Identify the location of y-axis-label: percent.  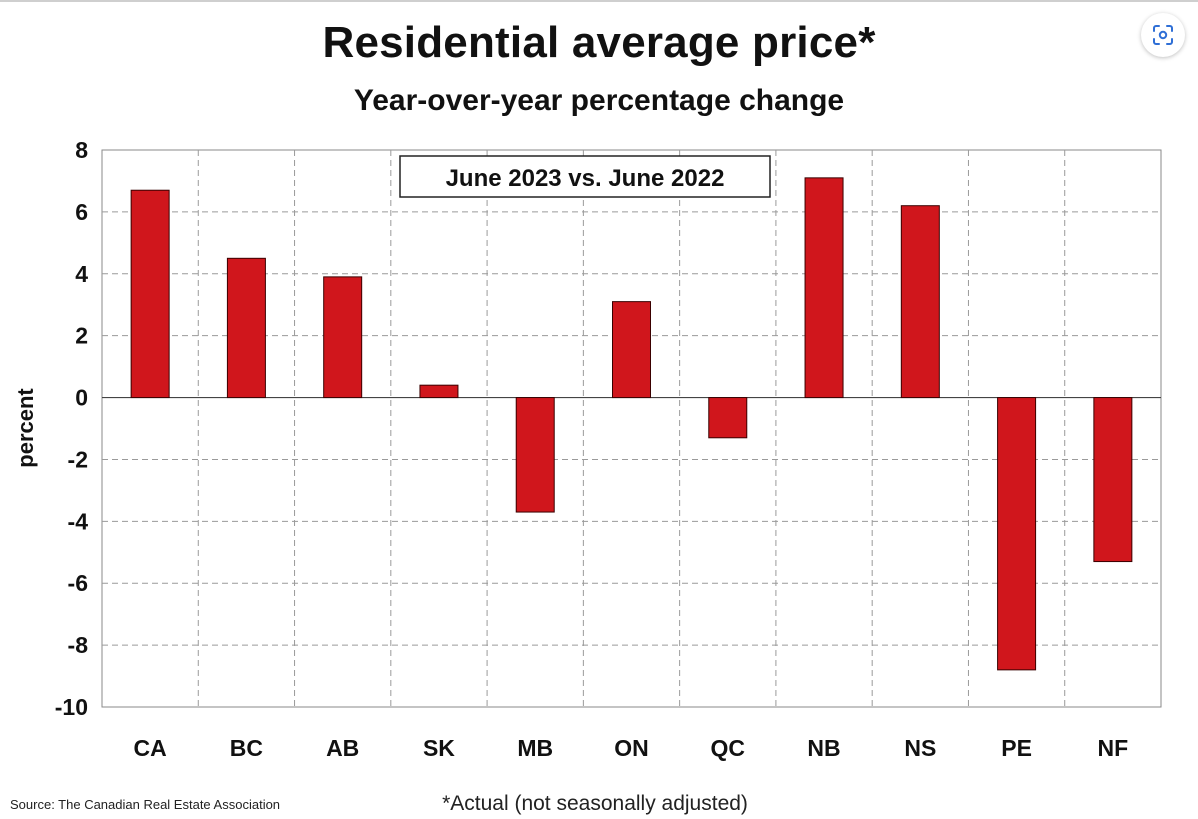
(25, 428).